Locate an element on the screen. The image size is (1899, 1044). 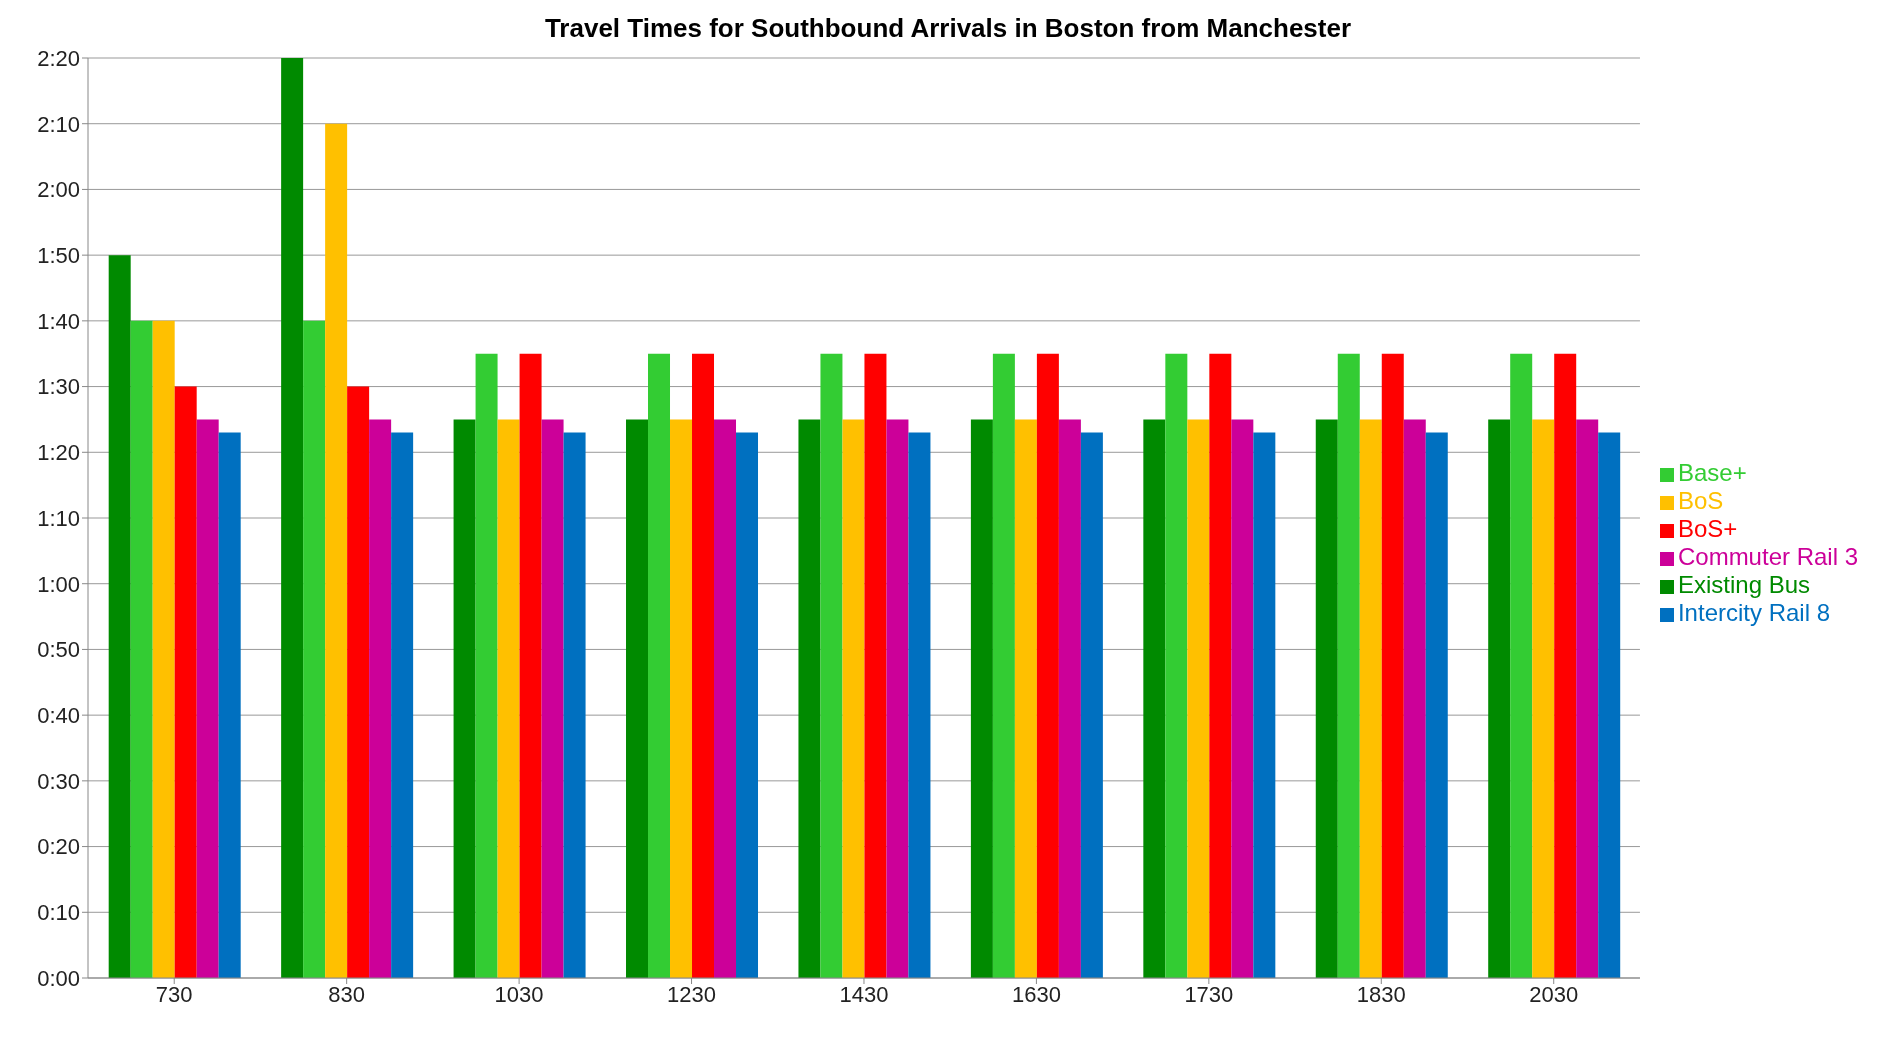
y-tick-label: 0:00 is located at coordinates (58, 978).